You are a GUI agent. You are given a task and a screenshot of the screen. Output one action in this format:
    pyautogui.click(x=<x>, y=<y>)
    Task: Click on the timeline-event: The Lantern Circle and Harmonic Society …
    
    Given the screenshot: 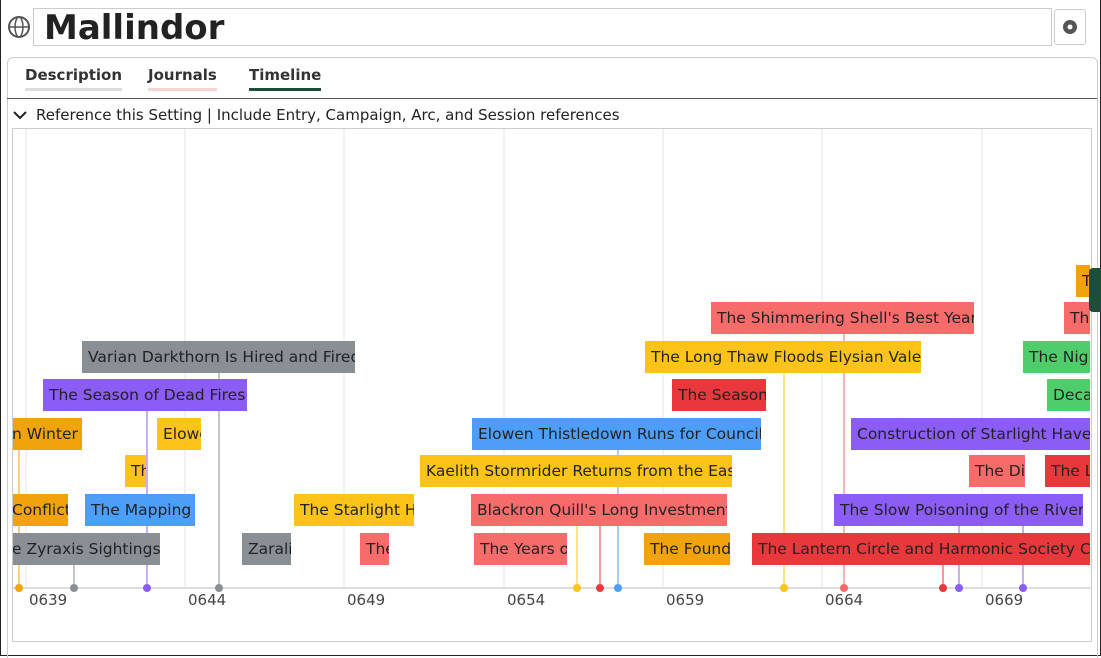 What is the action you would take?
    pyautogui.click(x=921, y=549)
    